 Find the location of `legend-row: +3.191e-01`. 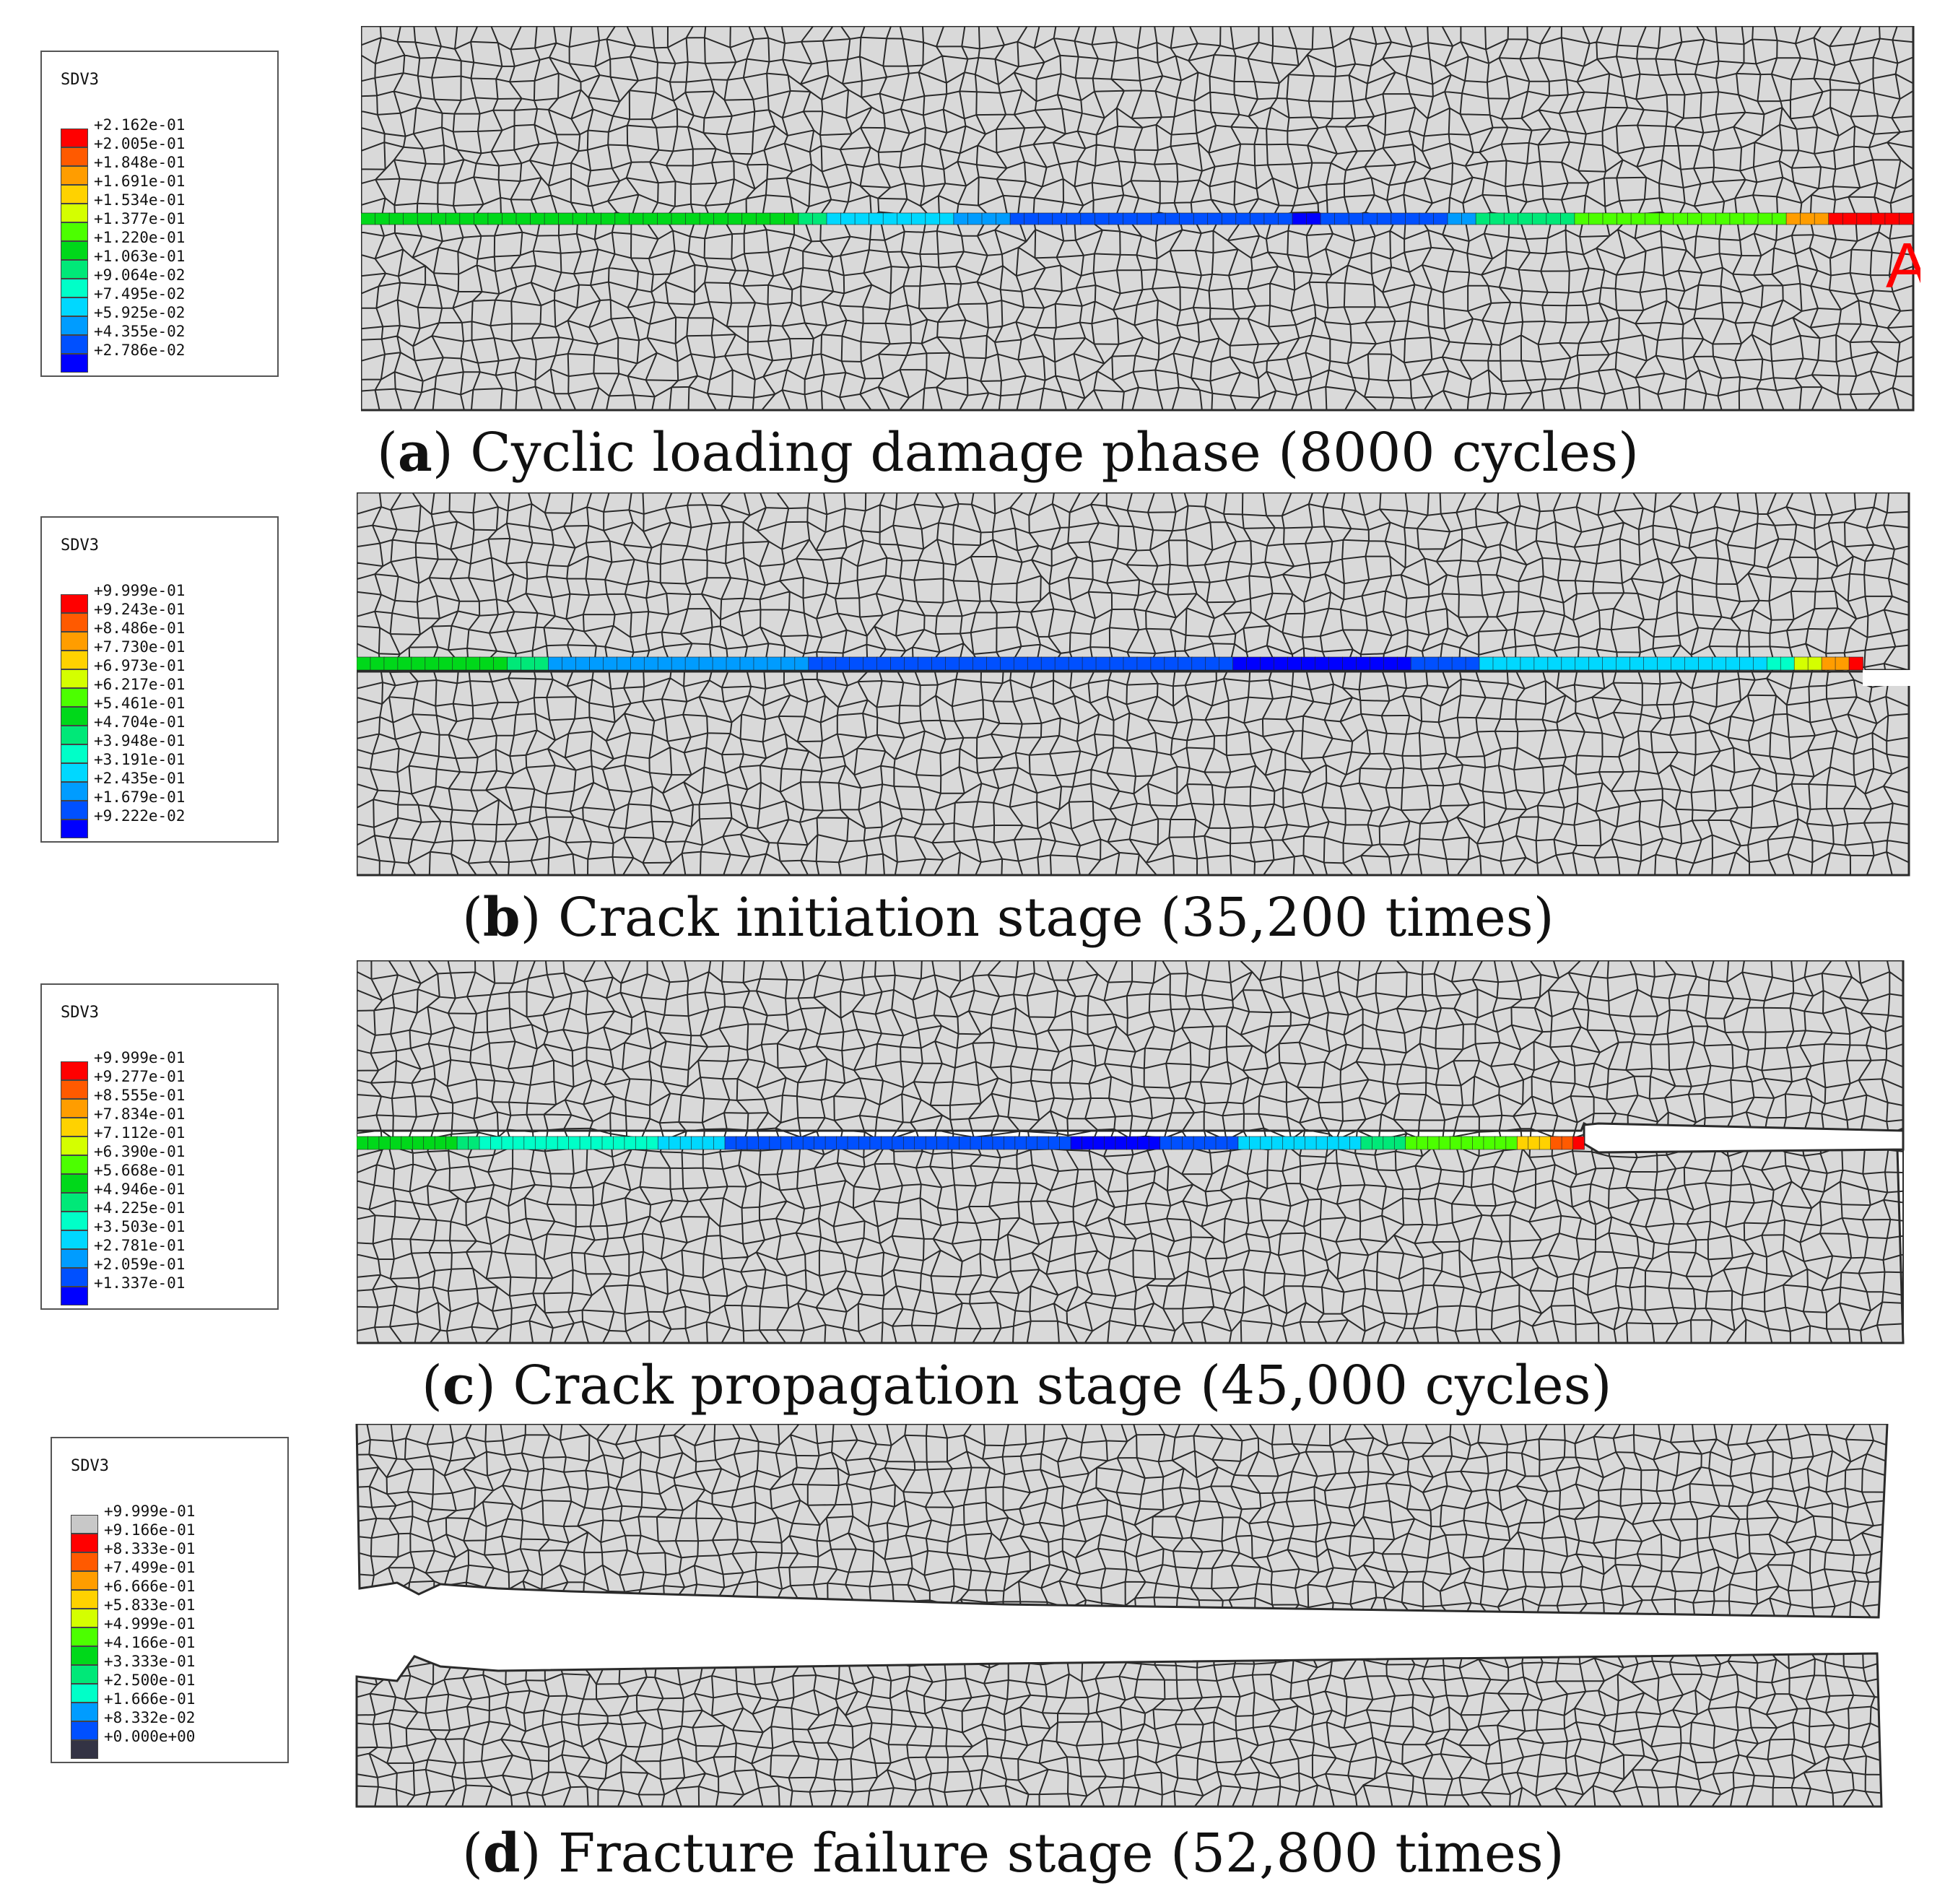

legend-row: +3.191e-01 is located at coordinates (169, 766).